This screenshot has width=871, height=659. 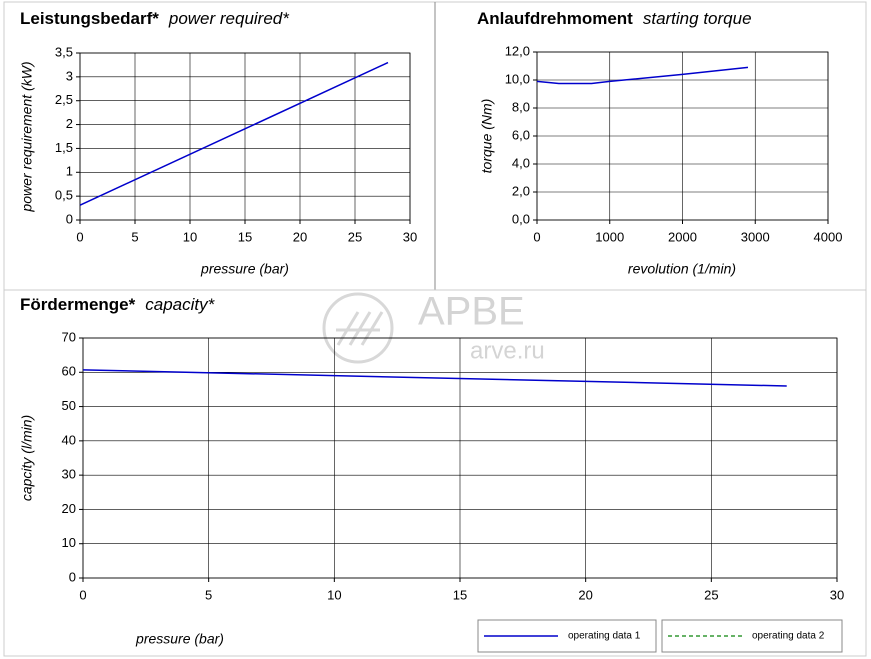 What do you see at coordinates (517, 50) in the screenshot?
I see `y-tick-label: 12,0` at bounding box center [517, 50].